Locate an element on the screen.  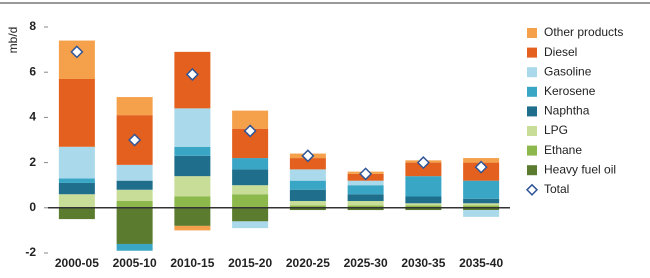
y-tick-label: -2 is located at coordinates (30, 252).